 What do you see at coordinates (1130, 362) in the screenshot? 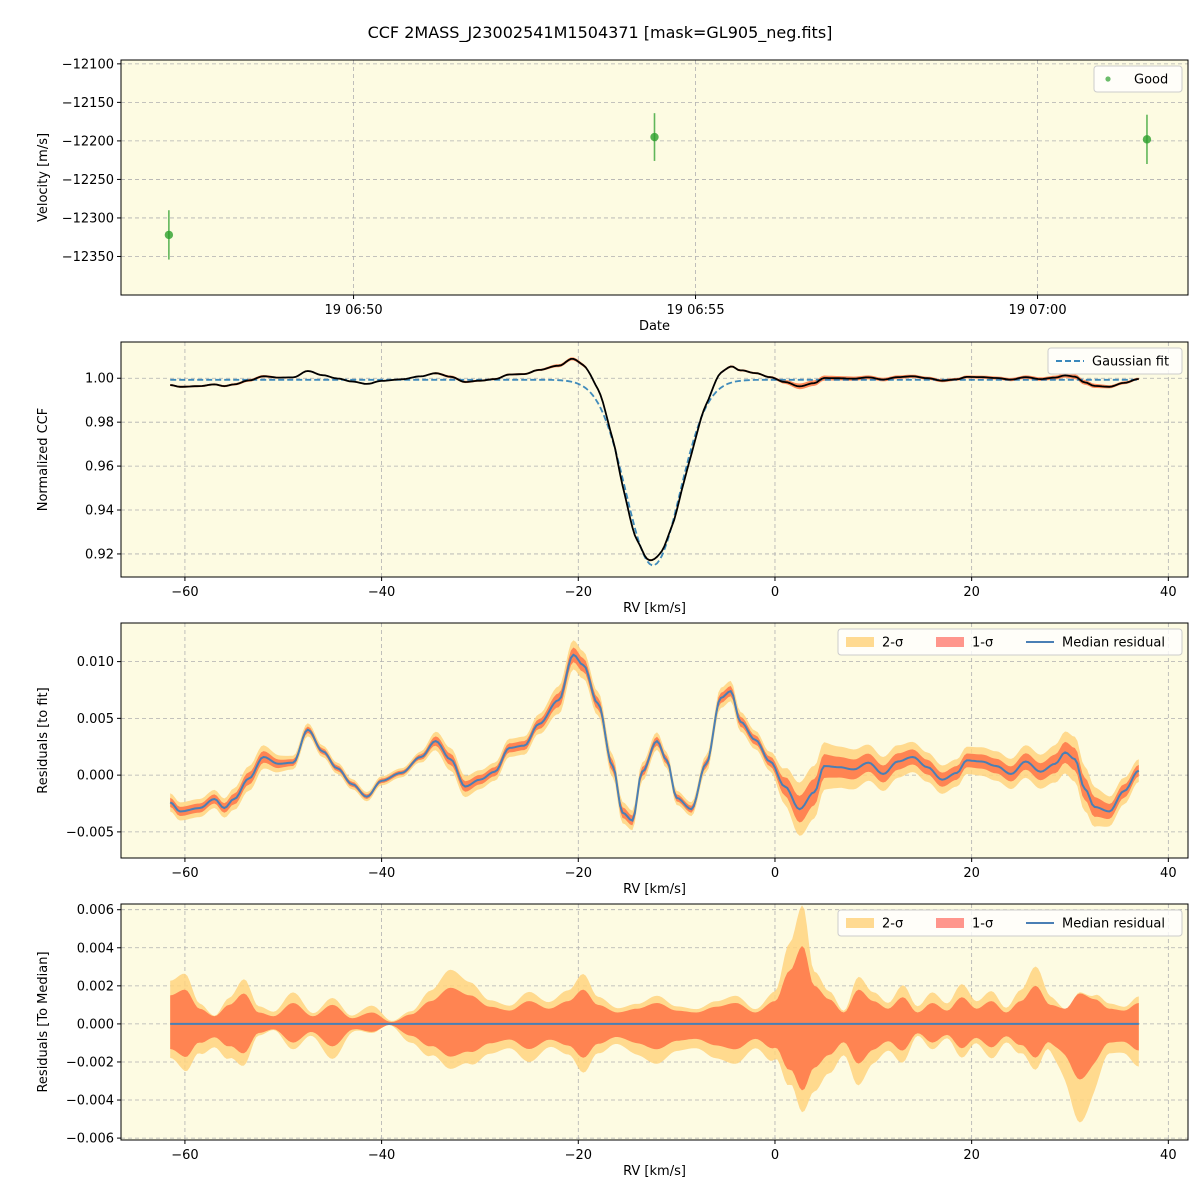
I see `legend-label-gaussian: Gaussian fit` at bounding box center [1130, 362].